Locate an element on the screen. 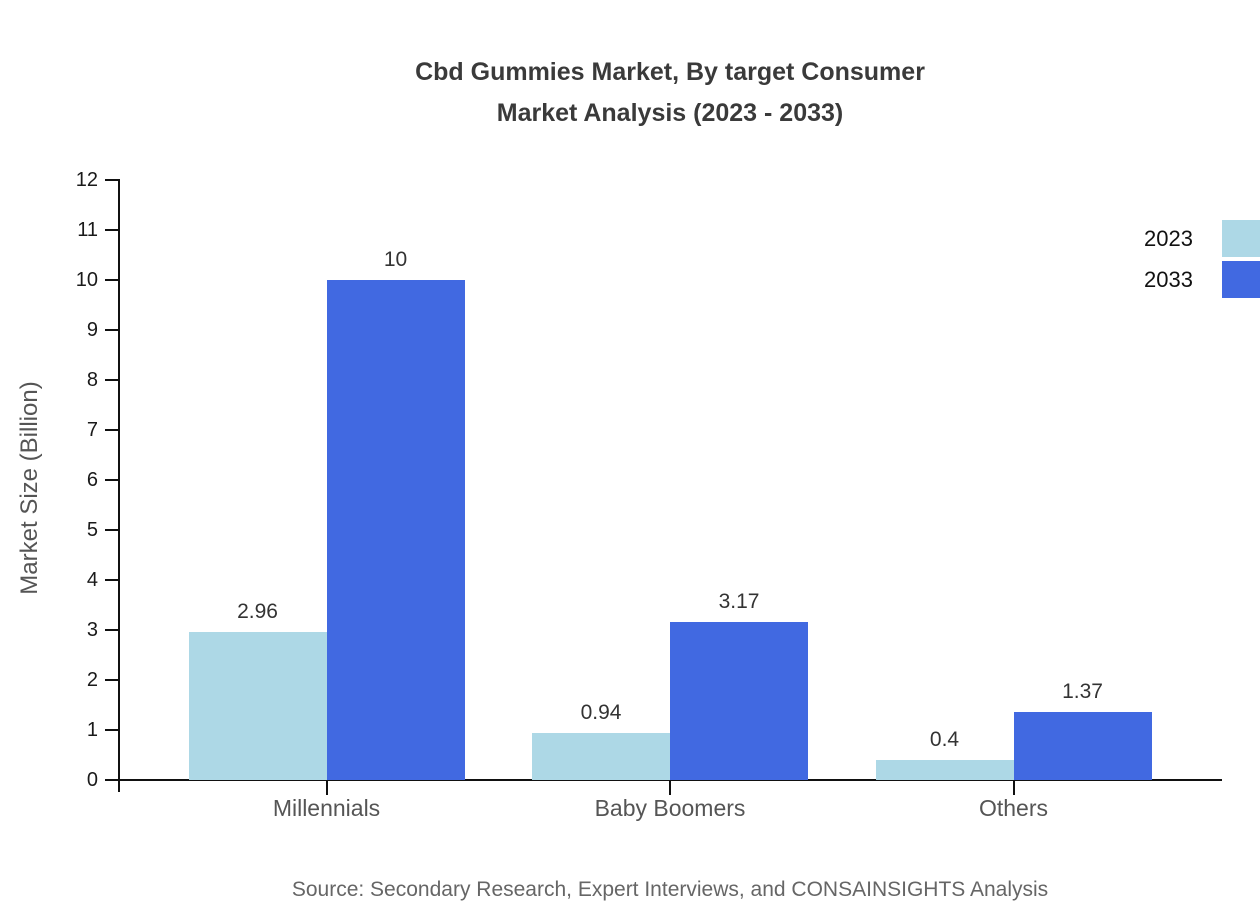  y-tick-label: 0 is located at coordinates (92, 780).